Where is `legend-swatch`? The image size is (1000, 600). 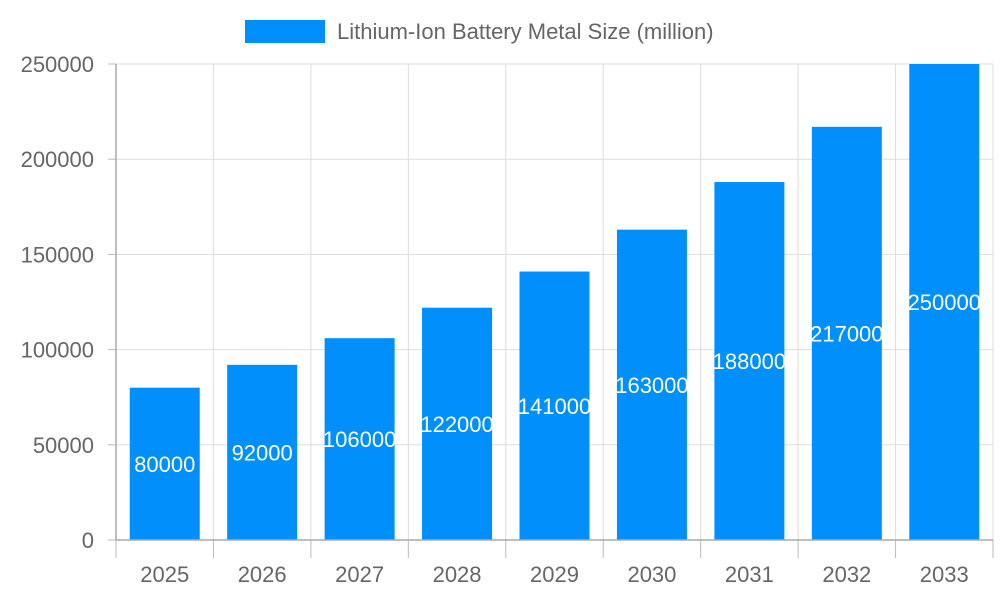
legend-swatch is located at coordinates (285, 31).